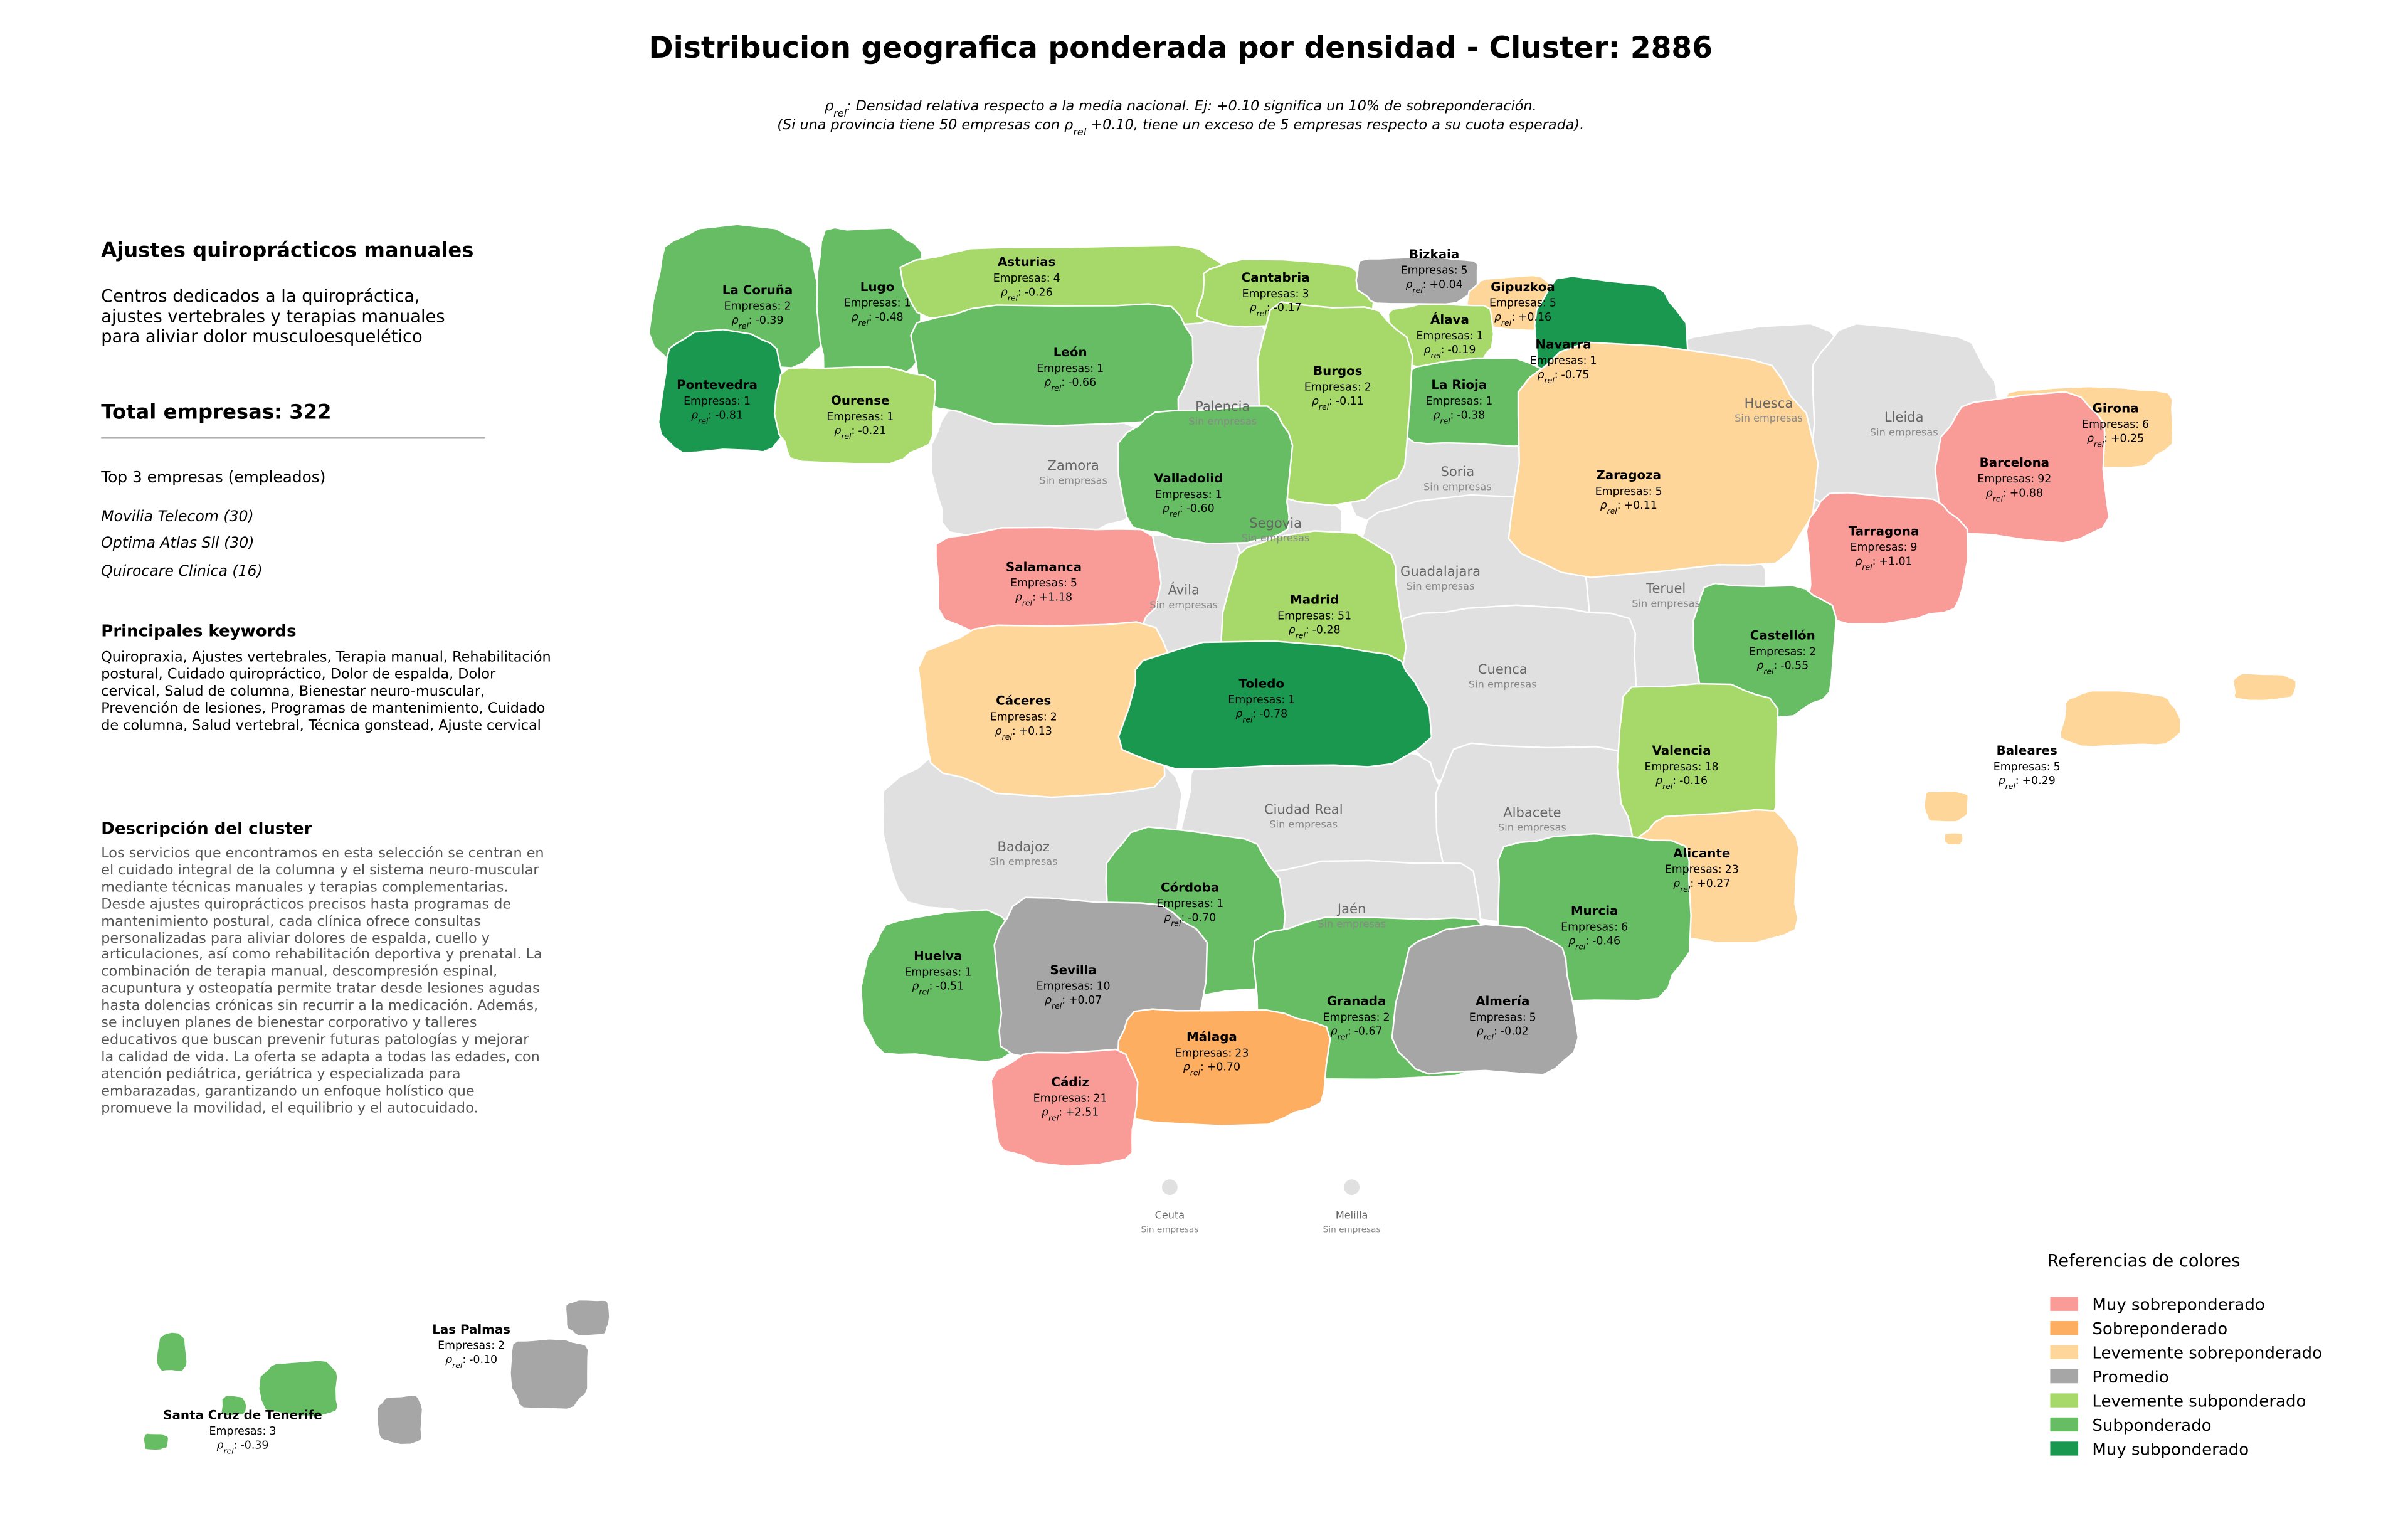 The height and width of the screenshot is (1528, 2408). What do you see at coordinates (1073, 465) in the screenshot?
I see `province-name: Zamora` at bounding box center [1073, 465].